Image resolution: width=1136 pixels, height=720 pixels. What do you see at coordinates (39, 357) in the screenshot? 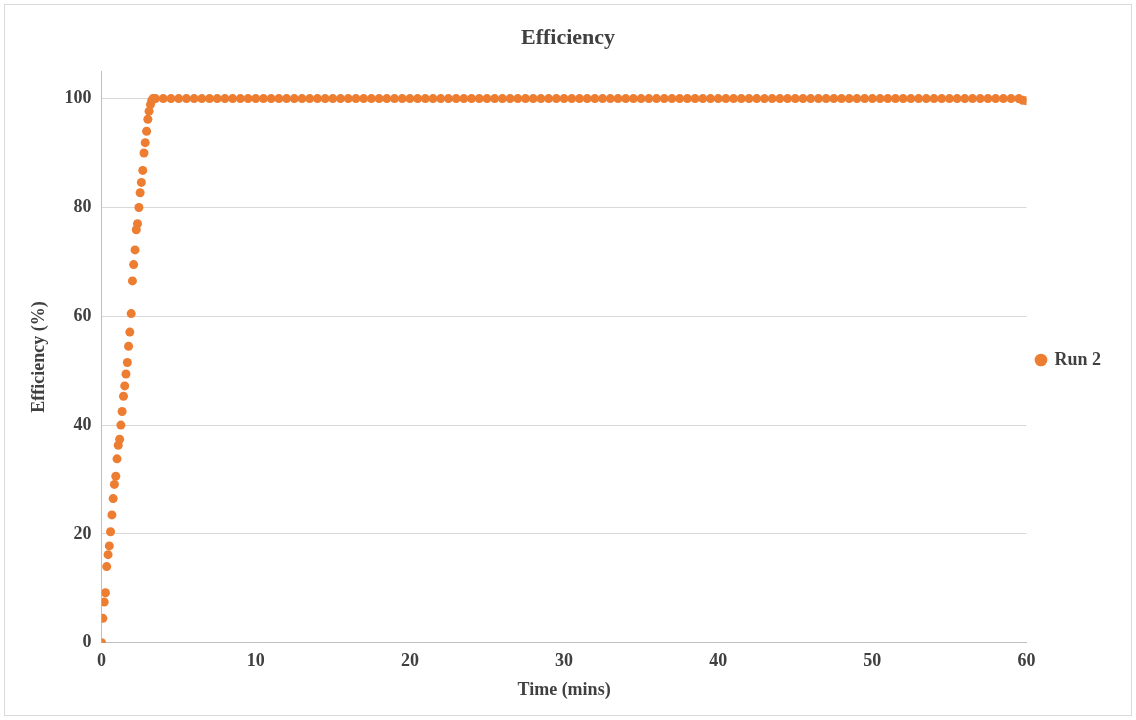
I see `y-axis-title: Efficiency (%)` at bounding box center [39, 357].